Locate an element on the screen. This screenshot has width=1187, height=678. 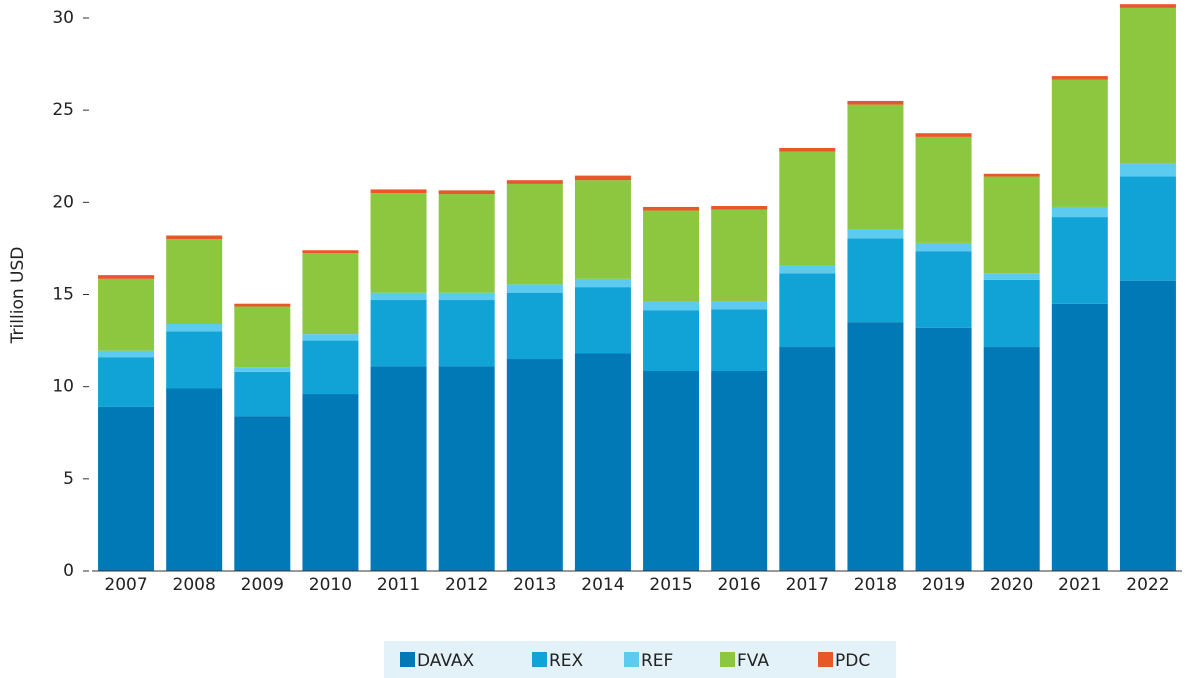
legend-label: REX is located at coordinates (566, 661).